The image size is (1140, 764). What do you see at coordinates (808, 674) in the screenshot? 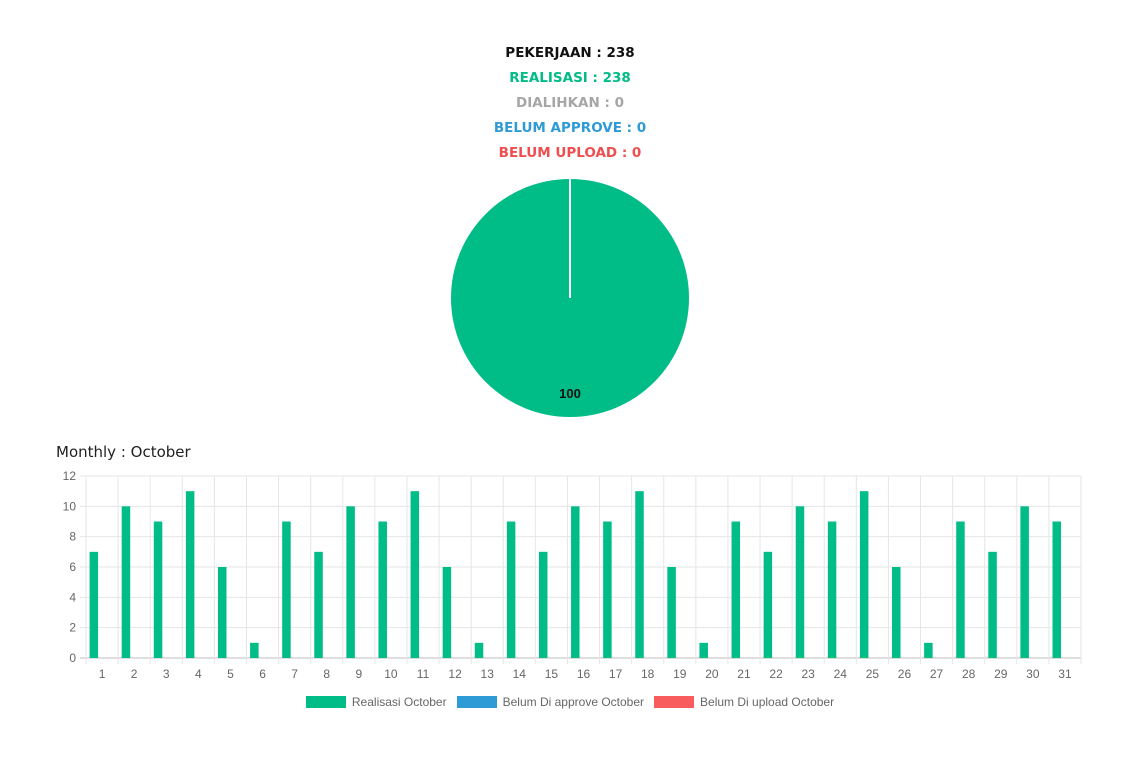
I see `x-tick-label: 23` at bounding box center [808, 674].